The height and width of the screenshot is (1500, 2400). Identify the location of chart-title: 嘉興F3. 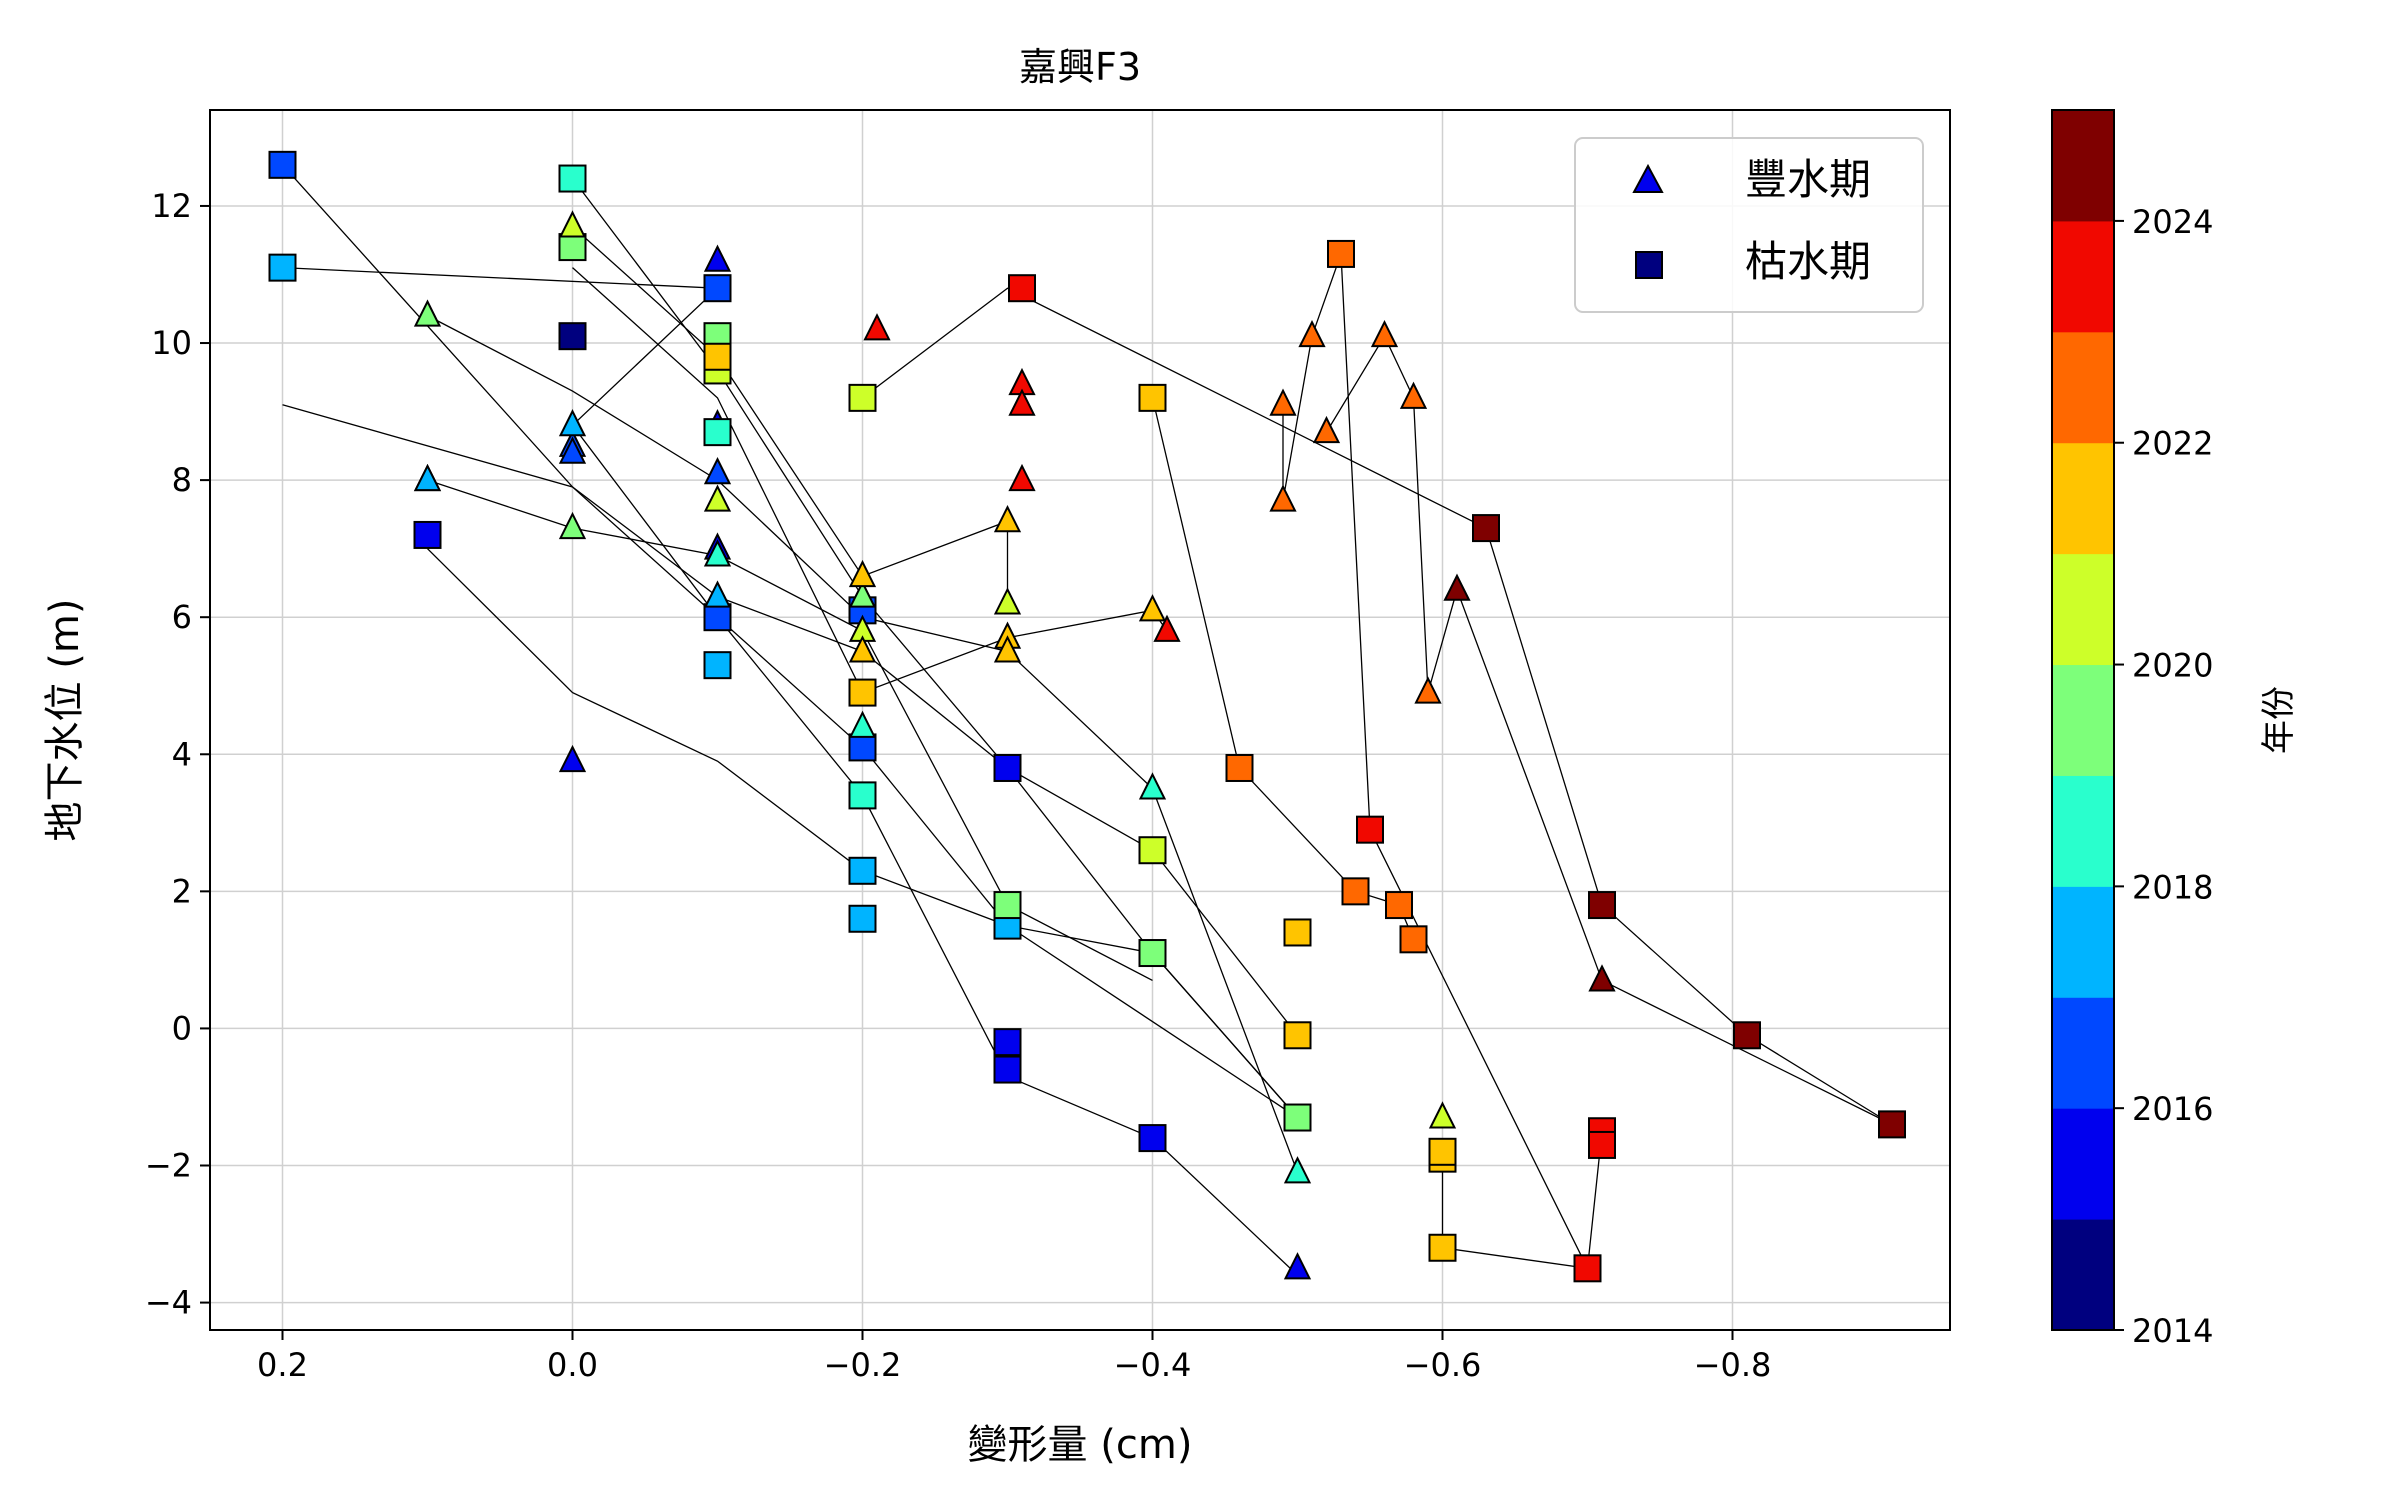
(1080, 67).